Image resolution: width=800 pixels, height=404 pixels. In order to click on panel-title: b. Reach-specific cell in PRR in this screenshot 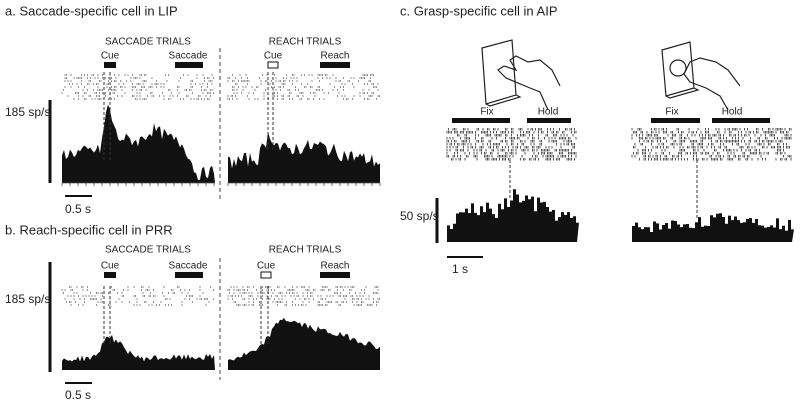, I will do `click(89, 229)`.